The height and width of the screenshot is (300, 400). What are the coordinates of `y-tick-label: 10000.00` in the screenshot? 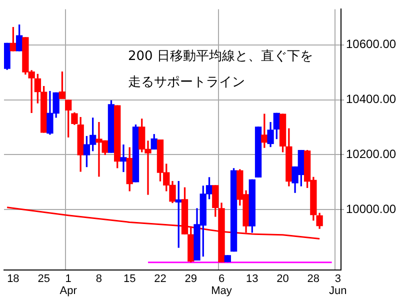 It's located at (371, 209).